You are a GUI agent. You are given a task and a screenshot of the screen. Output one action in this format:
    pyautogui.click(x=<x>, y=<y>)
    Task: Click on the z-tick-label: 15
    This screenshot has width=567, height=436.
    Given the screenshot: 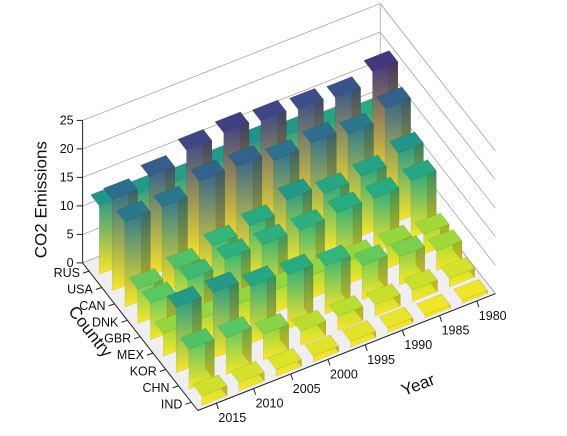 What is the action you would take?
    pyautogui.click(x=67, y=177)
    